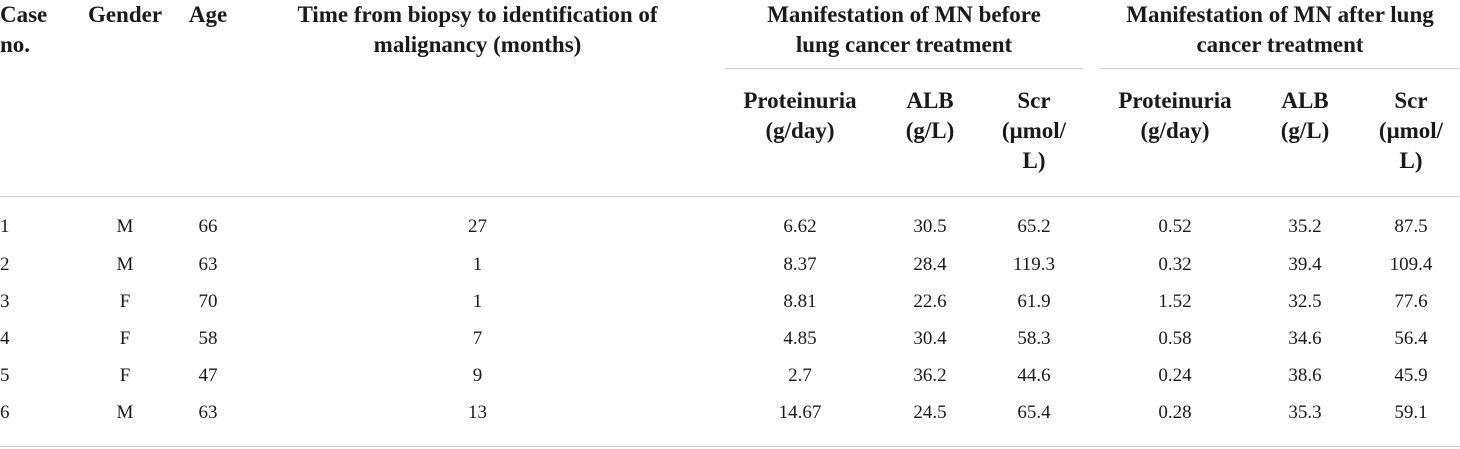 Image resolution: width=1460 pixels, height=449 pixels. Describe the element at coordinates (1411, 338) in the screenshot. I see `cell-scr-after: 56.4` at that location.